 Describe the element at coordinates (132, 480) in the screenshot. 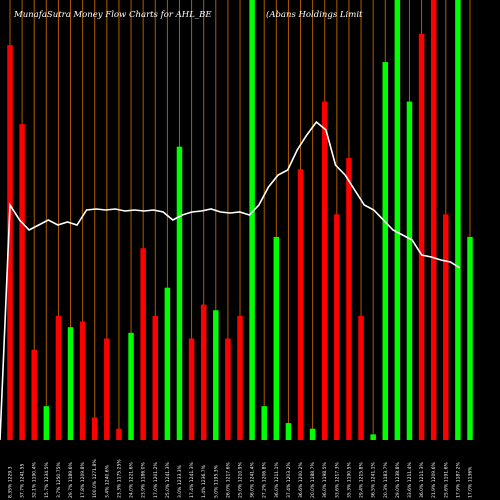

I see `x-tick-label: 24.0% 1221.6%` at that location.